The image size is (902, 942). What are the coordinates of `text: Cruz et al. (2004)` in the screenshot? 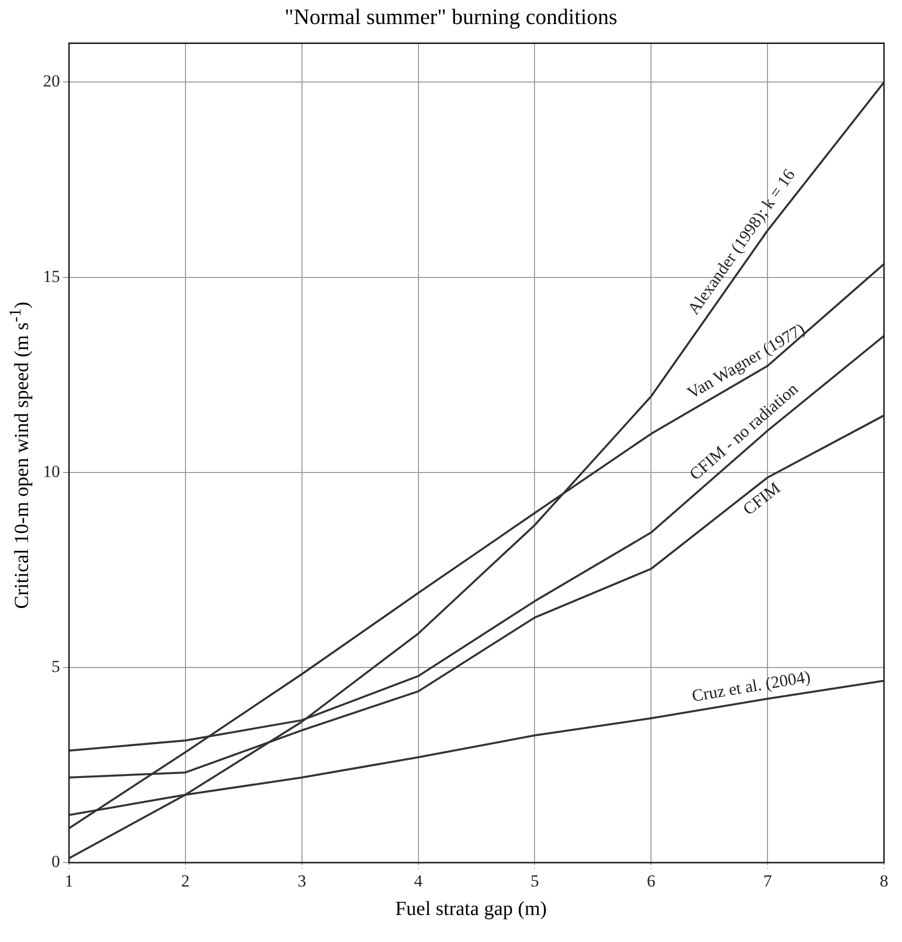 It's located at (751, 686).